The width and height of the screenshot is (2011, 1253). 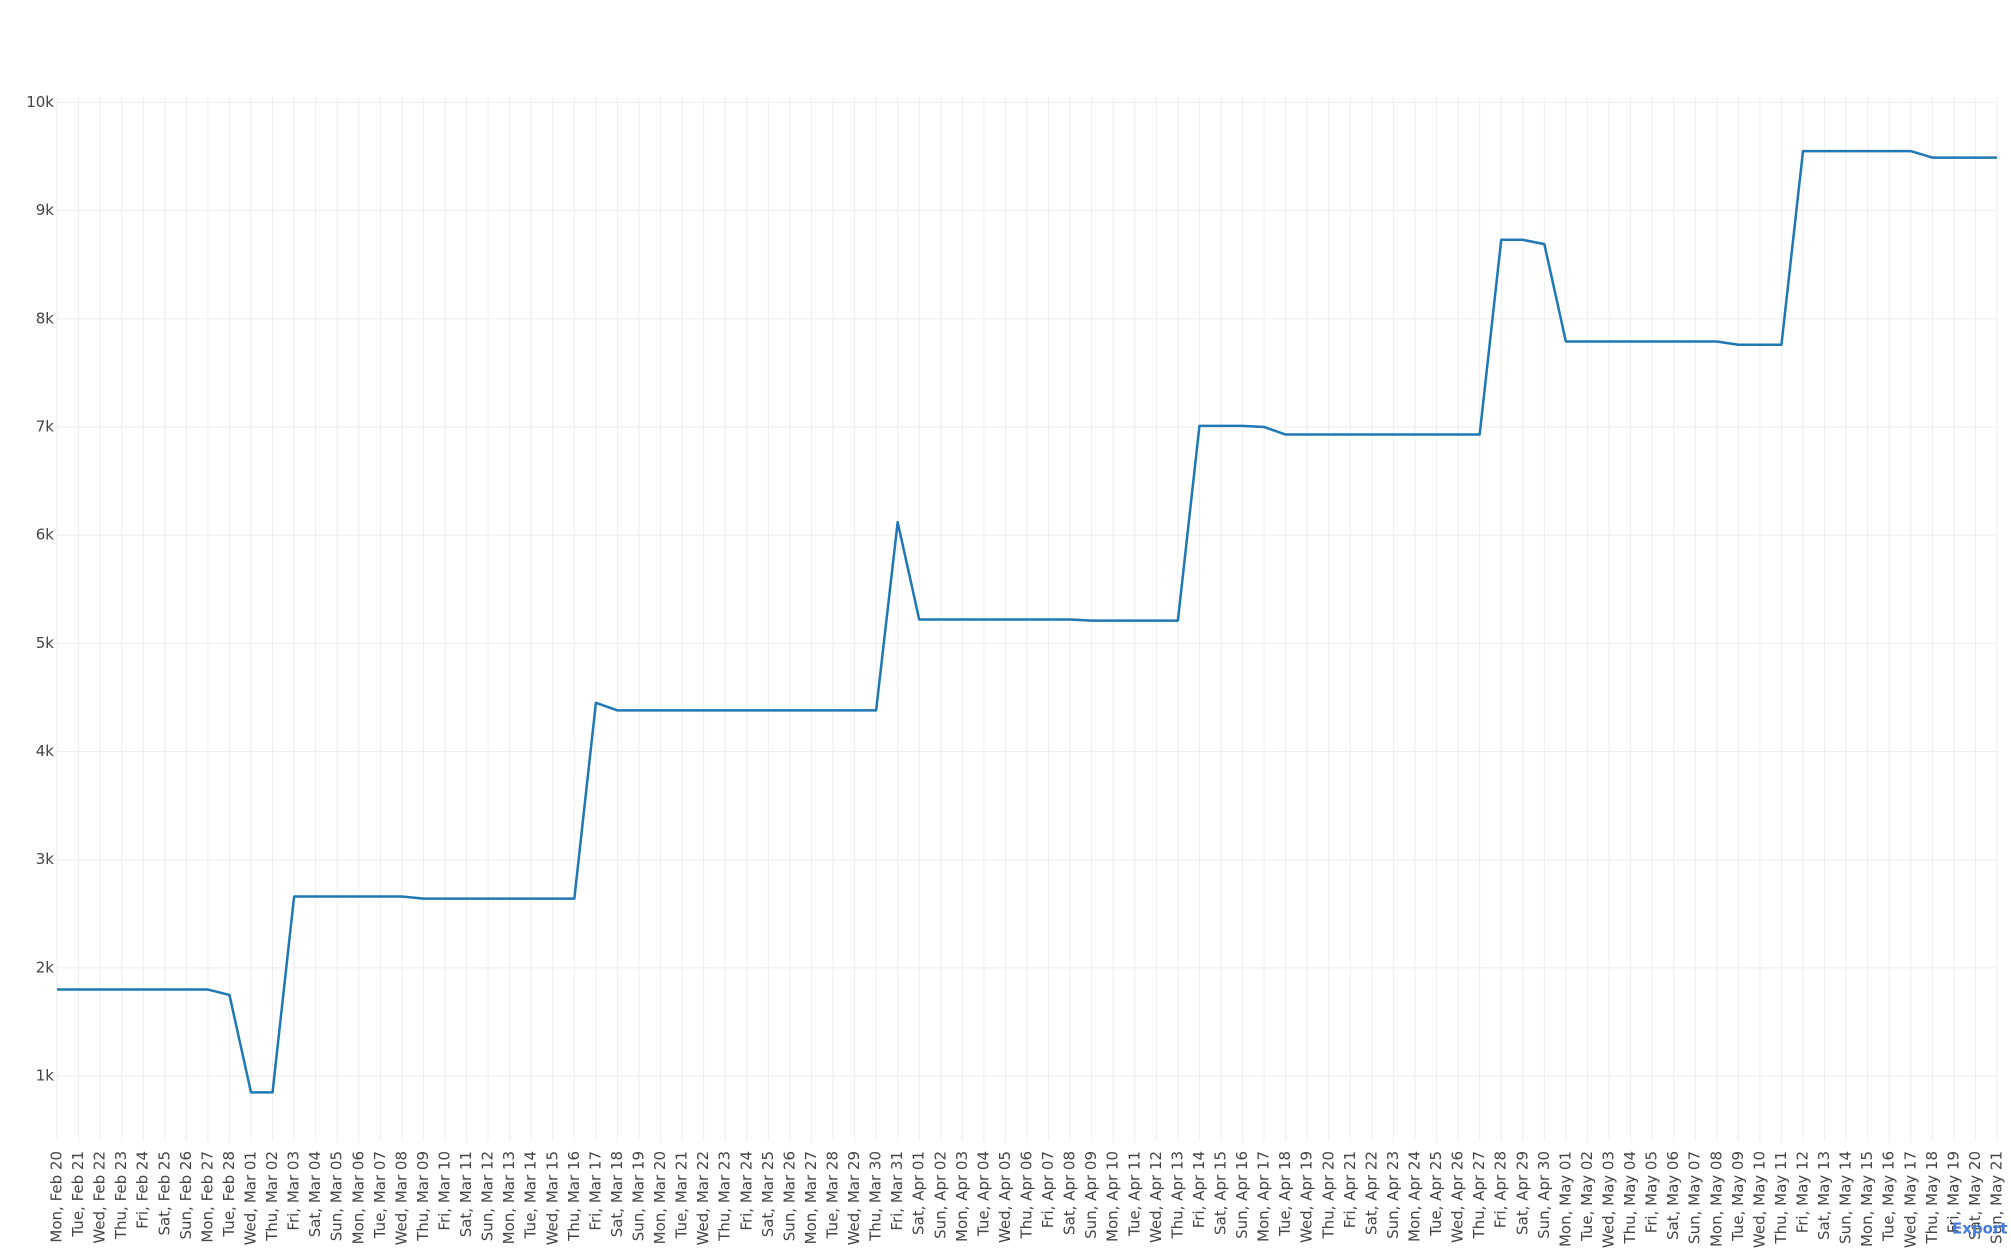 What do you see at coordinates (1997, 1197) in the screenshot?
I see `x-tick-label: Sun, May 21` at bounding box center [1997, 1197].